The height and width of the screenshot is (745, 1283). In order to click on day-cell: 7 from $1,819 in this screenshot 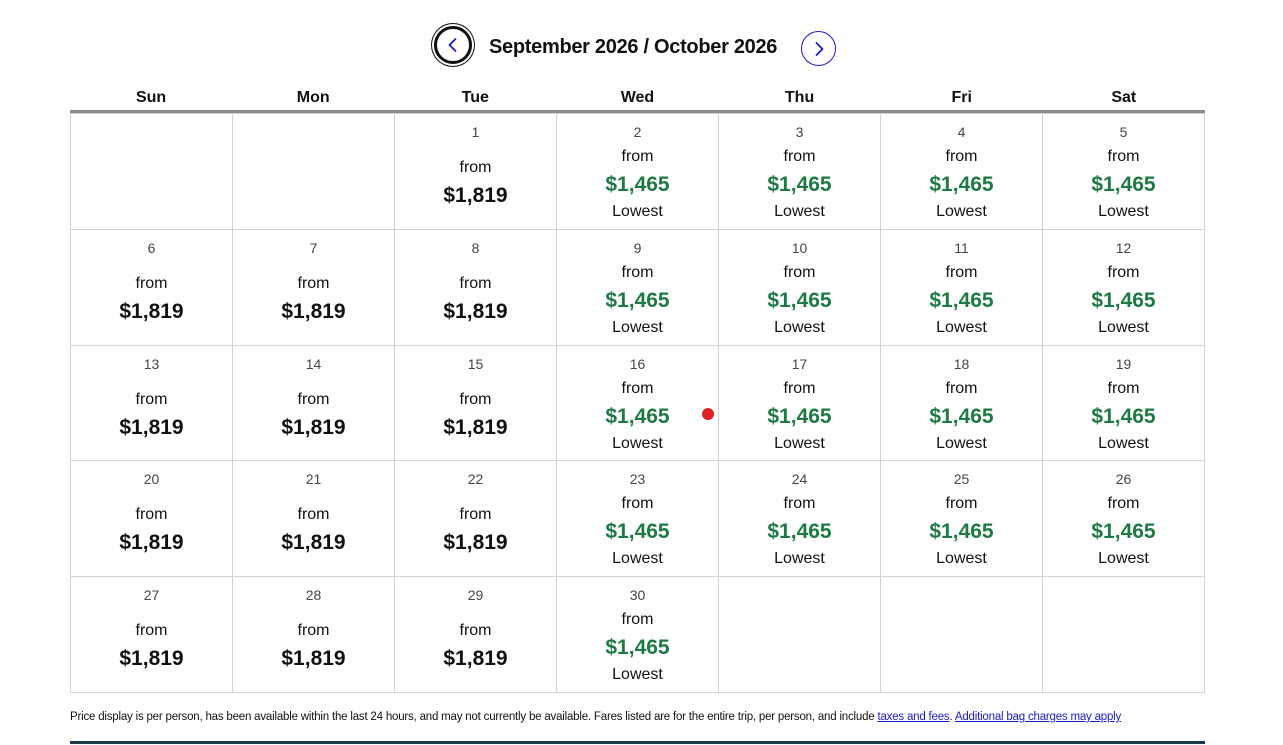, I will do `click(314, 286)`.